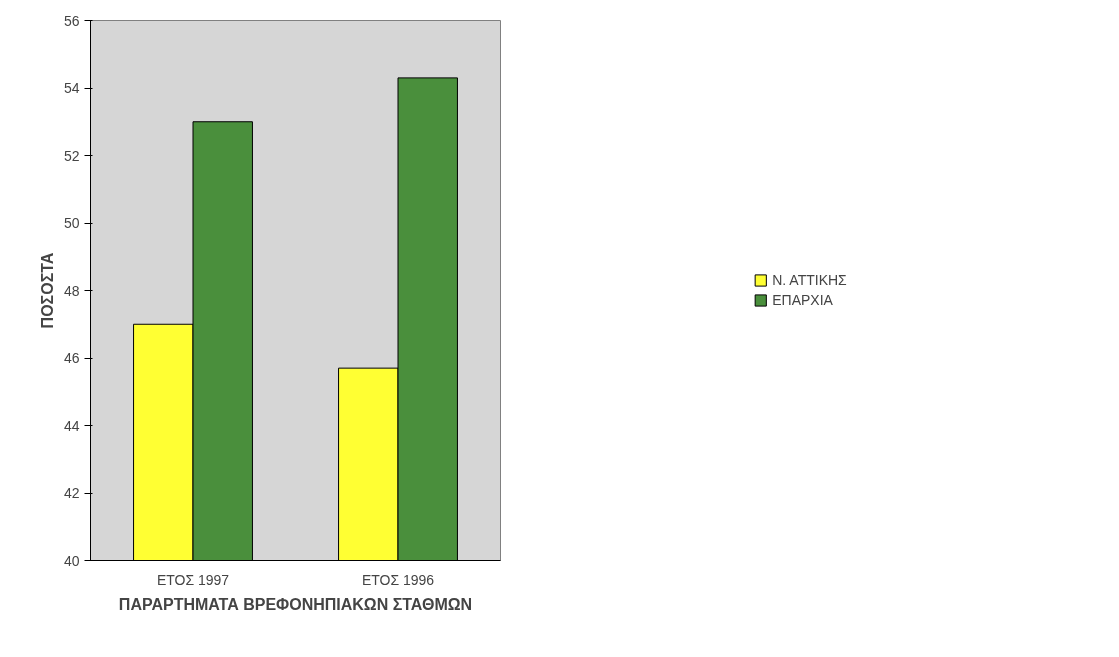 Image resolution: width=1119 pixels, height=657 pixels. I want to click on y-axis-title: ΠΟΣΟΣΤΑ, so click(47, 290).